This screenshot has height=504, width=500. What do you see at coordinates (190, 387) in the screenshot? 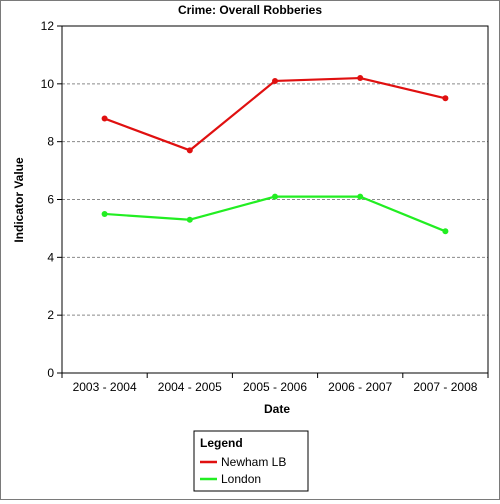
I see `x-tick-label: 2004 - 2005` at bounding box center [190, 387].